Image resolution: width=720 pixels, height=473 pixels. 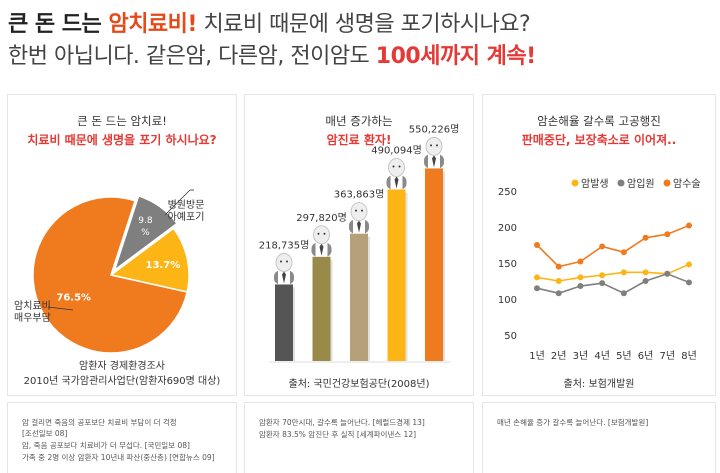 What do you see at coordinates (106, 445) in the screenshot?
I see `note-item: 암, 죽음 공포보다 치료비가 더 무섭다. [국민일보 08]` at bounding box center [106, 445].